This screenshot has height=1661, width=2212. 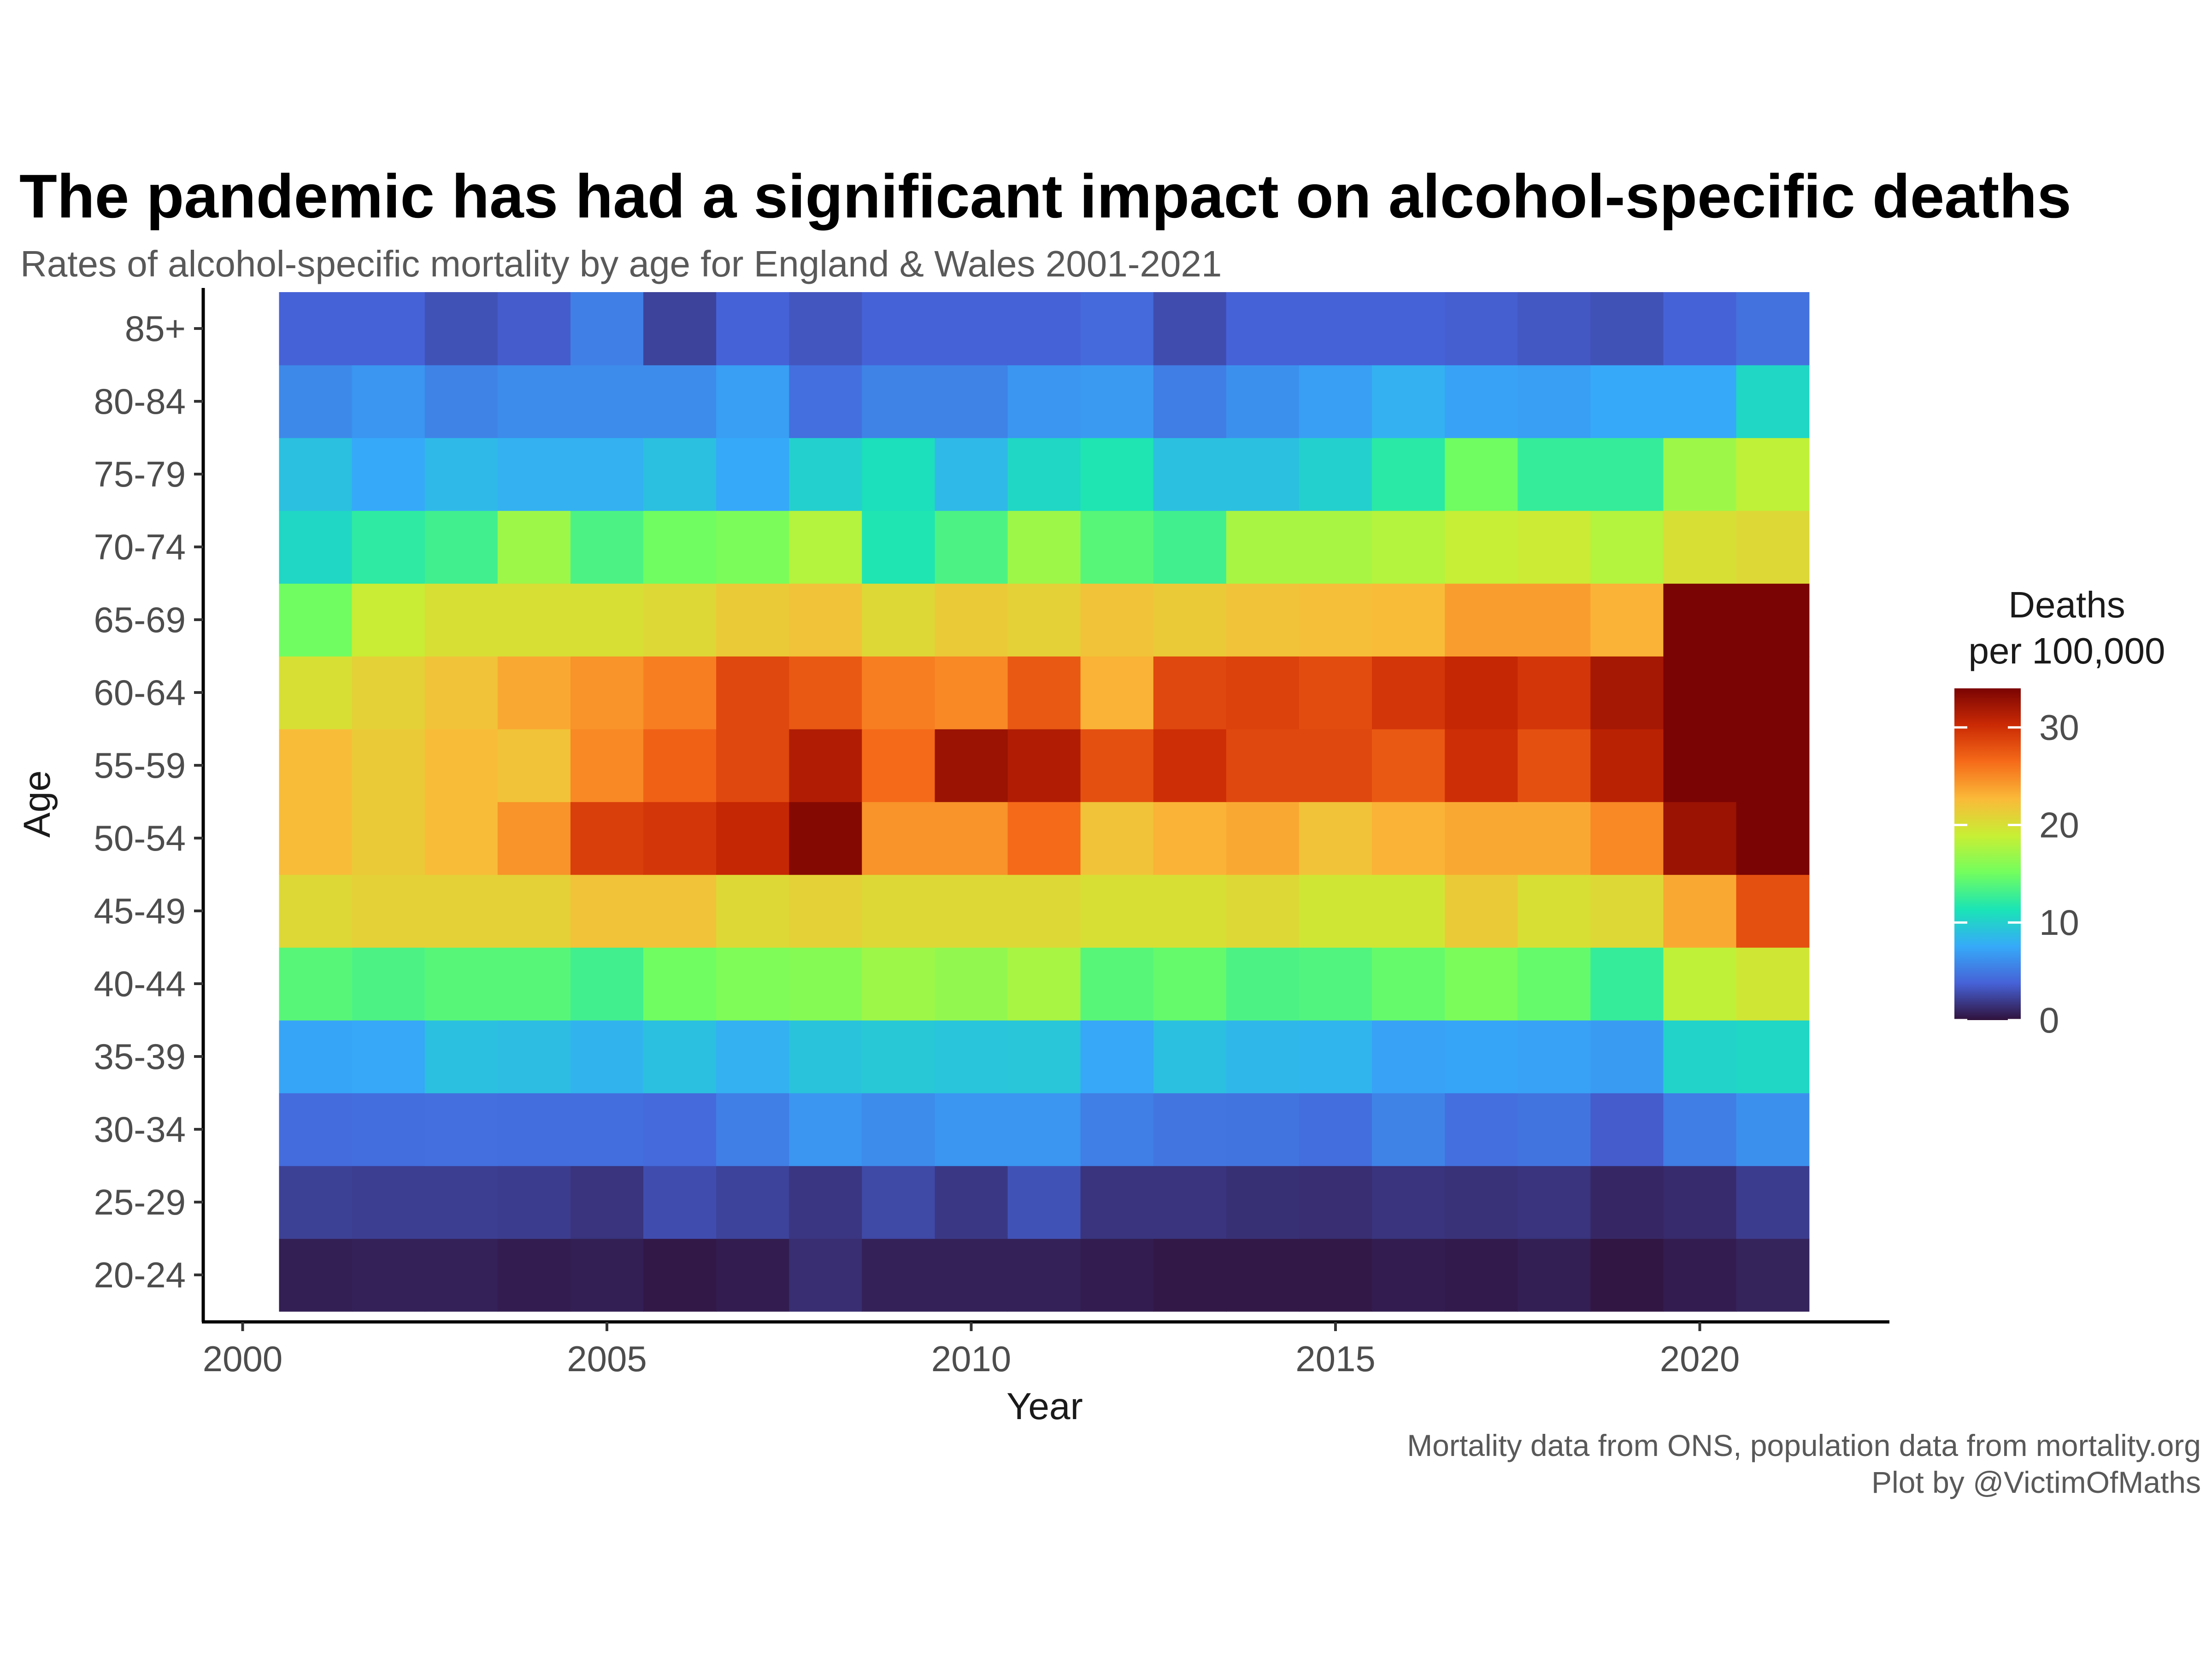 I want to click on y-tick-label: 60-64, so click(x=140, y=692).